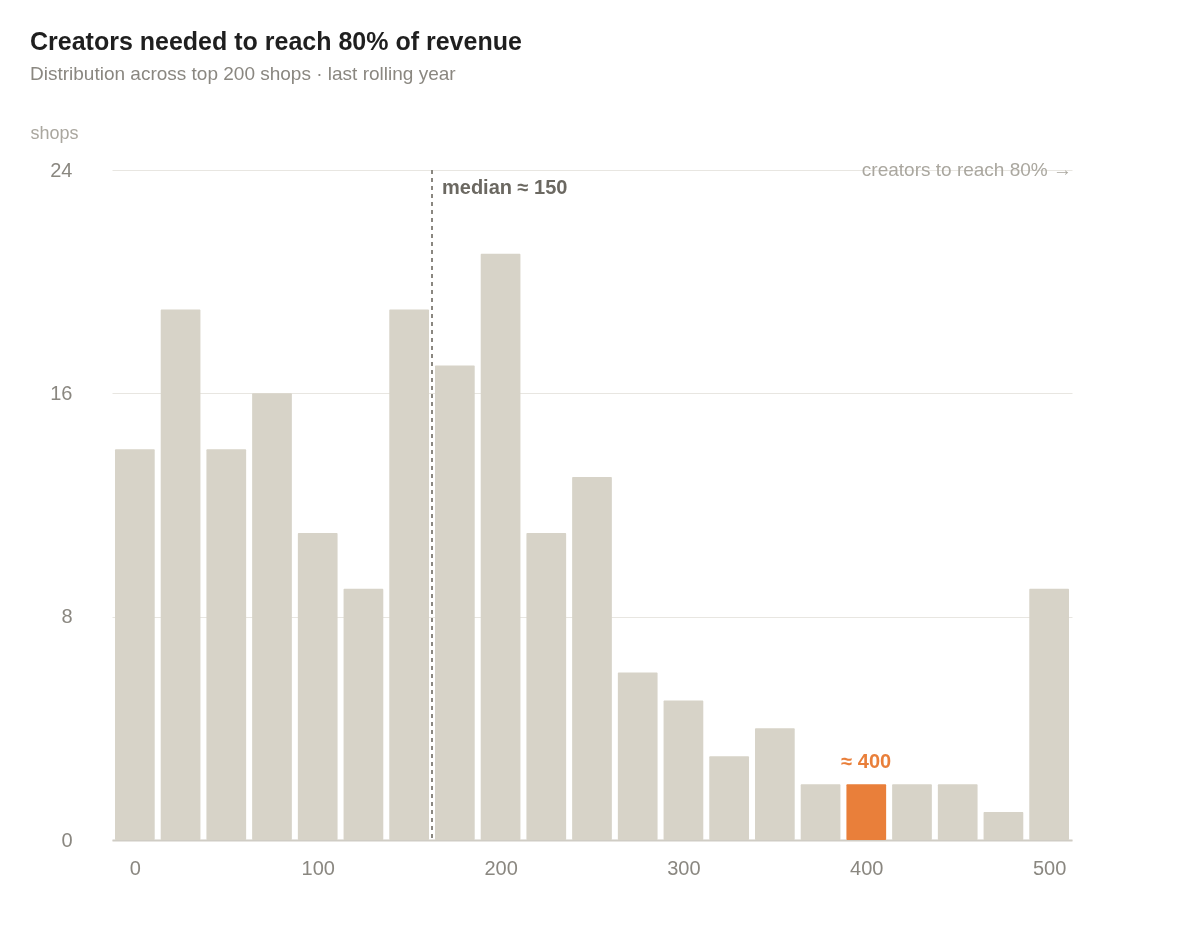  Describe the element at coordinates (866, 761) in the screenshot. I see `annotation: ≈ 400` at that location.